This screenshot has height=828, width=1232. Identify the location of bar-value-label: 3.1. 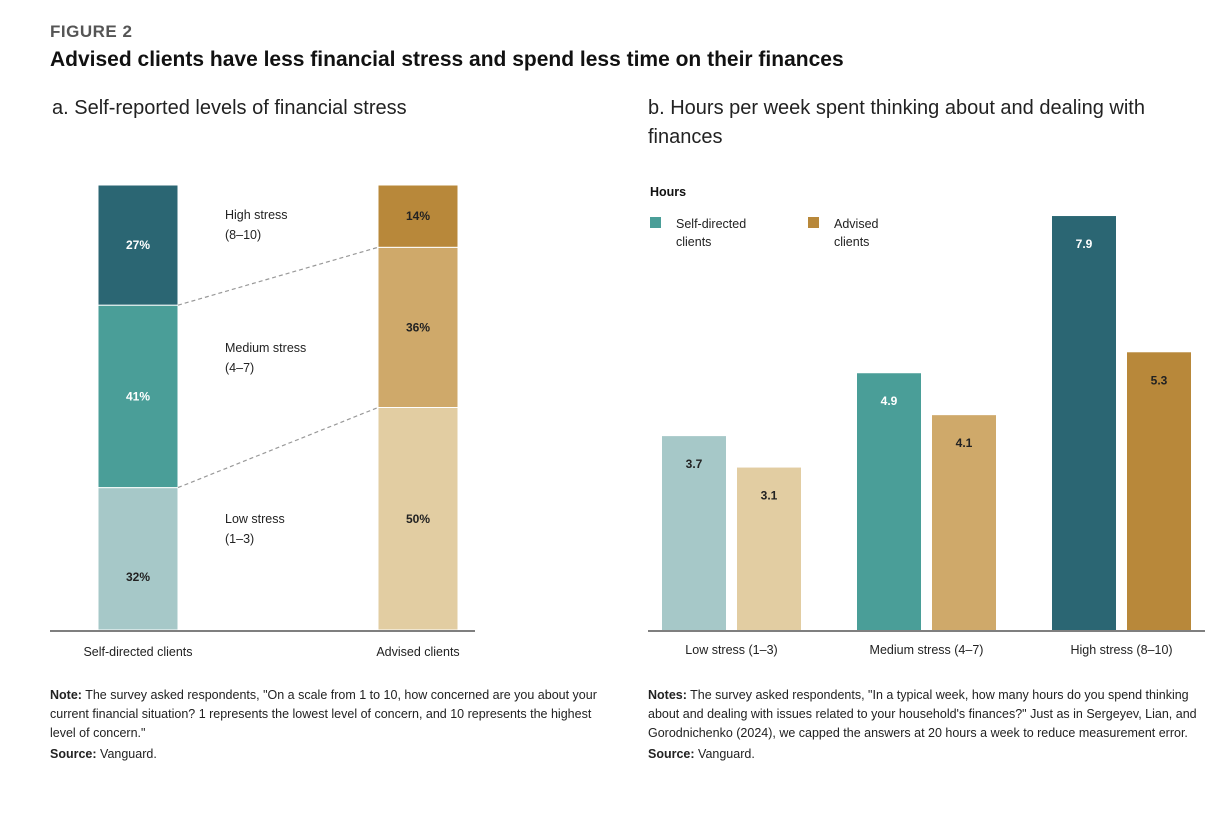
(769, 496).